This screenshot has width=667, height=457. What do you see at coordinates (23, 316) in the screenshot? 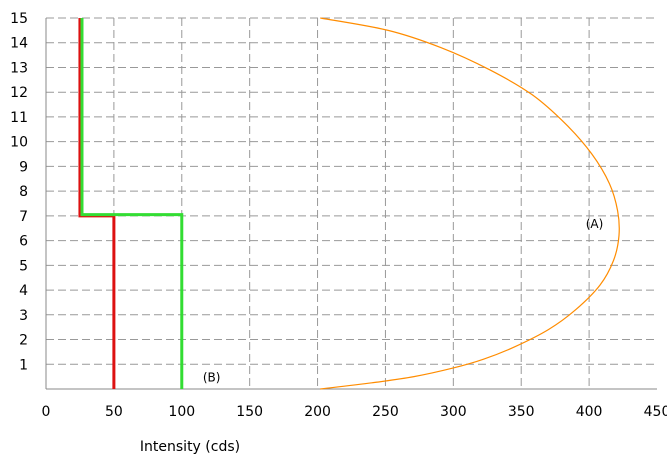
I see `y-tick-label: 3` at bounding box center [23, 316].